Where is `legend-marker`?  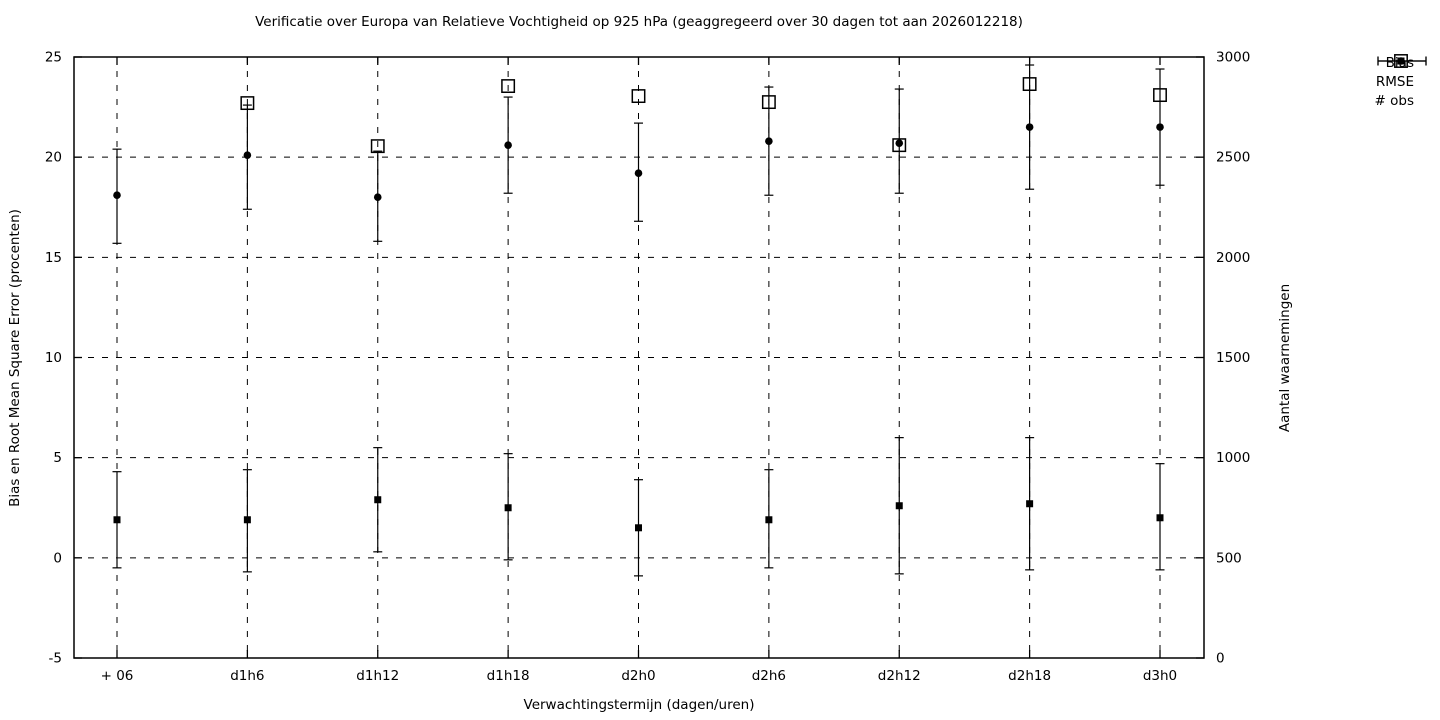 legend-marker is located at coordinates (1400, 61).